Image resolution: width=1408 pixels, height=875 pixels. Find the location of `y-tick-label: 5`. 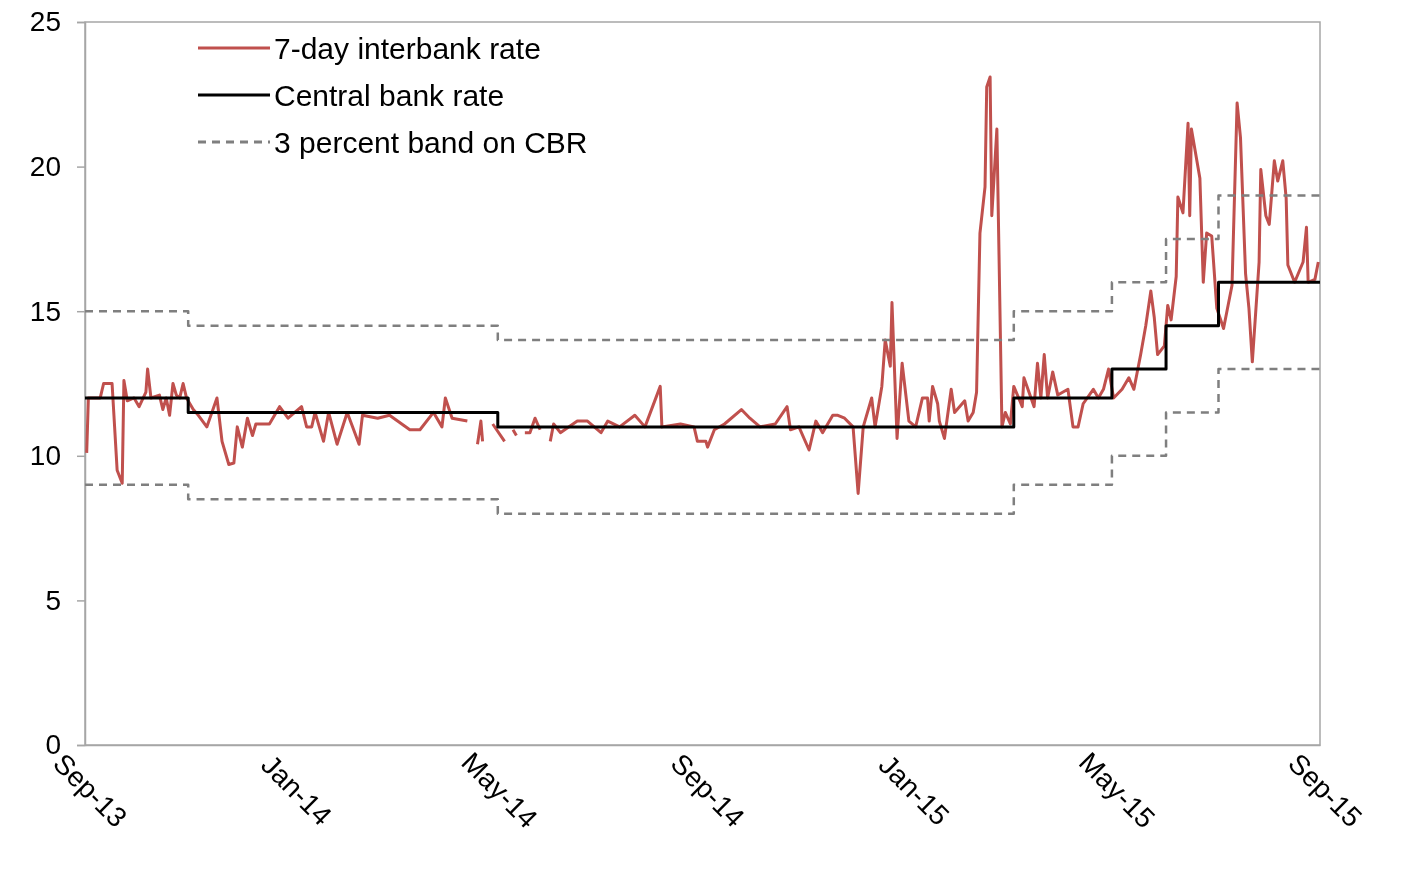

y-tick-label: 5 is located at coordinates (53, 600).